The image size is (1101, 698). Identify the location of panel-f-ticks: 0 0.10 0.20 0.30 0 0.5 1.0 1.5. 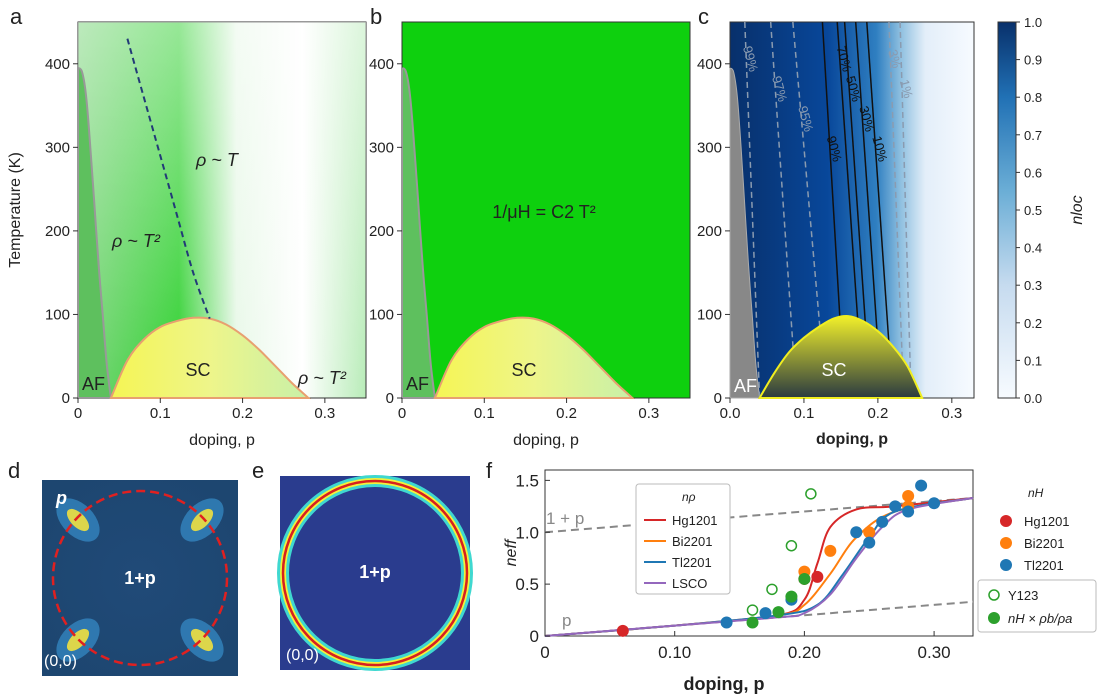
(732, 566).